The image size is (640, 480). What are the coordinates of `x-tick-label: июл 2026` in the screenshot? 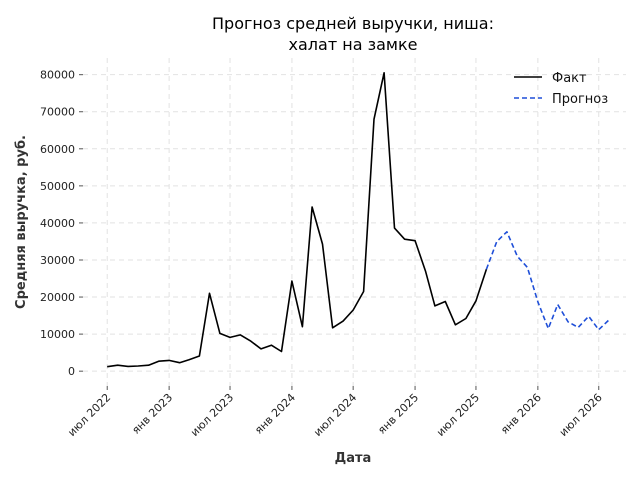 It's located at (581, 415).